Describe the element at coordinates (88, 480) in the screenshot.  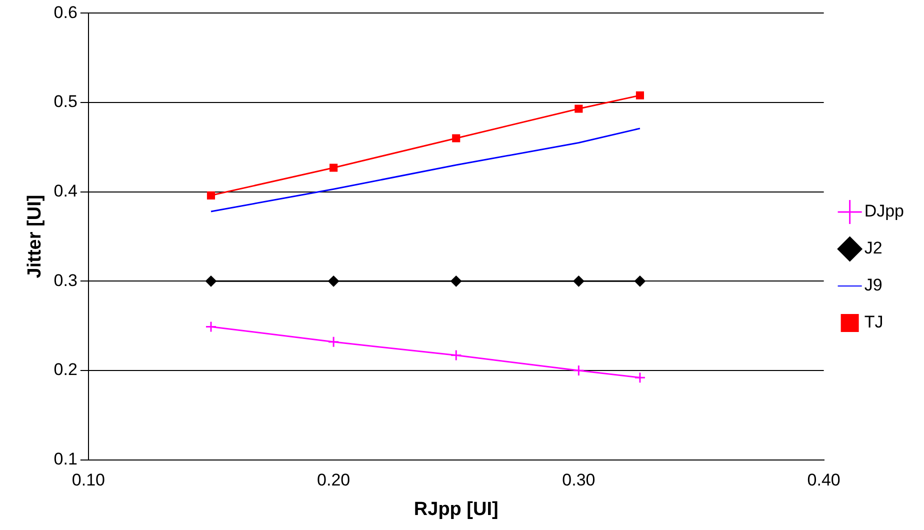
I see `x-tick-label: 0.10` at that location.